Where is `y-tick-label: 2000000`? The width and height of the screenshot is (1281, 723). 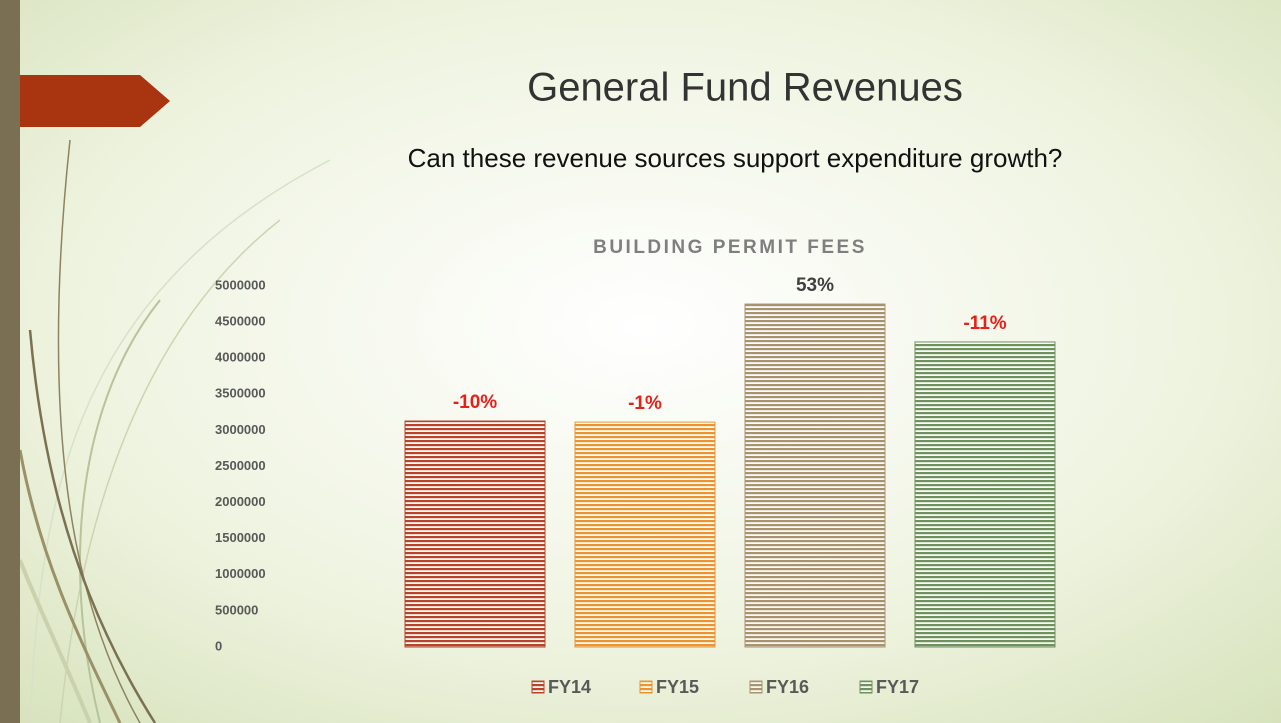
y-tick-label: 2000000 is located at coordinates (240, 501).